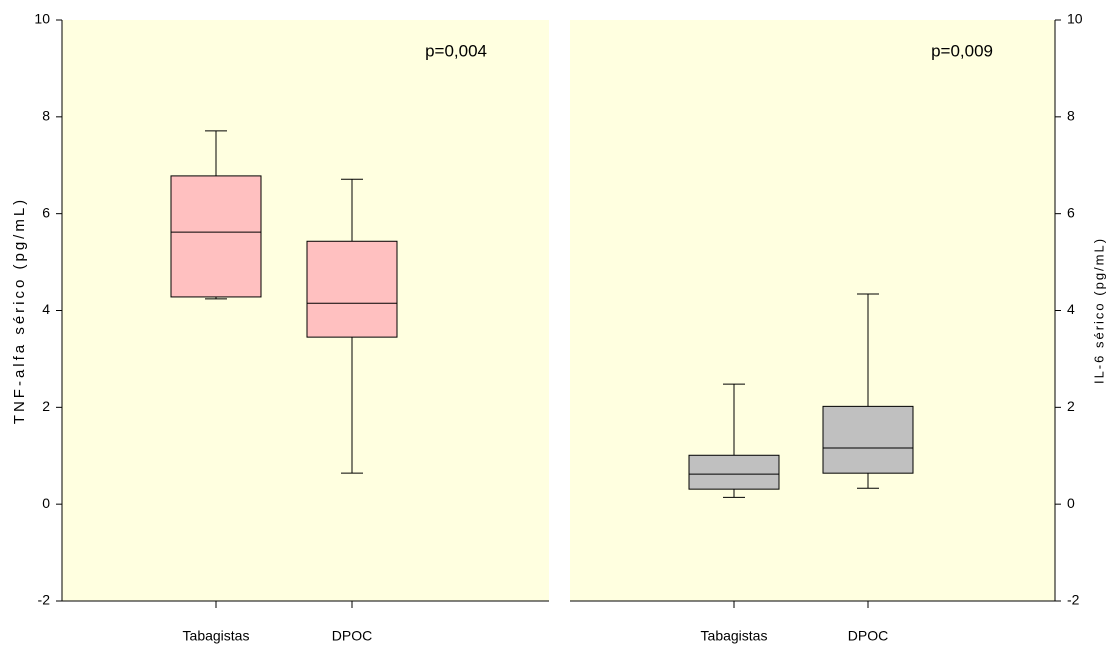 The height and width of the screenshot is (654, 1114). I want to click on annotation: p=0,004, so click(456, 50).